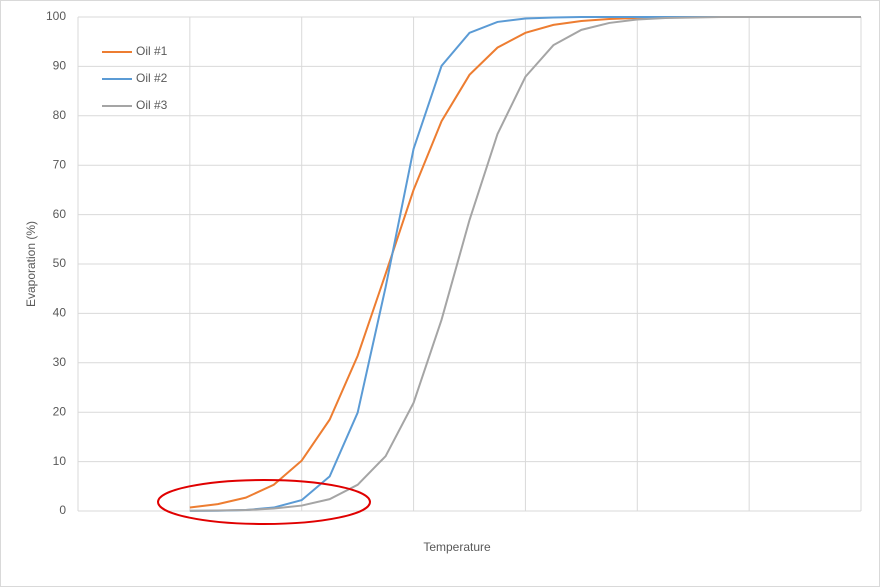 The image size is (880, 587). I want to click on y-tick-label: 70, so click(60, 164).